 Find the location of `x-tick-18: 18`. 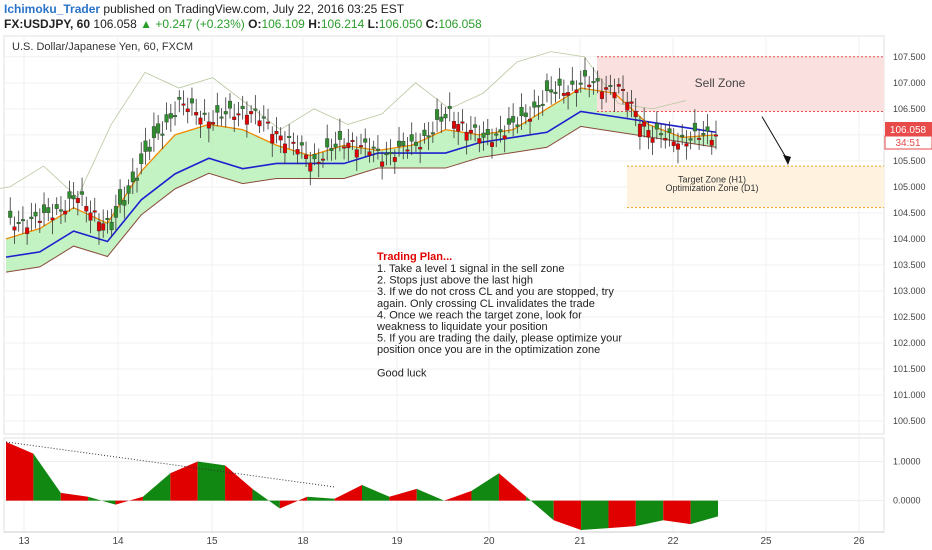

x-tick-18: 18 is located at coordinates (303, 541).